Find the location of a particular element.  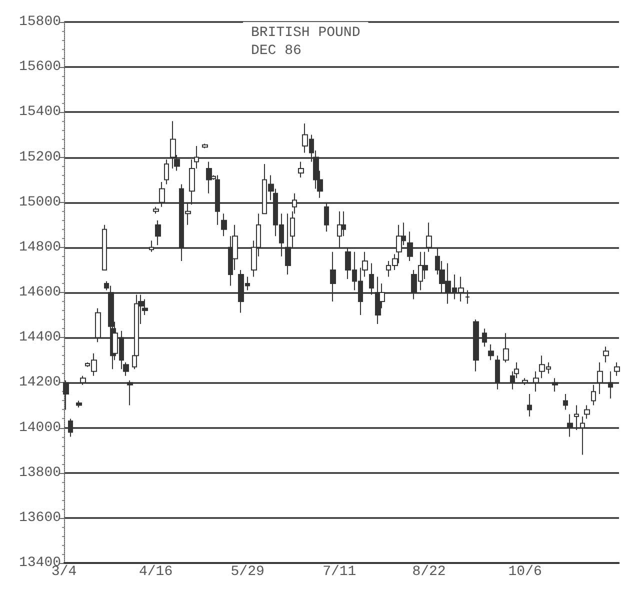

x-tick-label: 7/11 is located at coordinates (339, 572).